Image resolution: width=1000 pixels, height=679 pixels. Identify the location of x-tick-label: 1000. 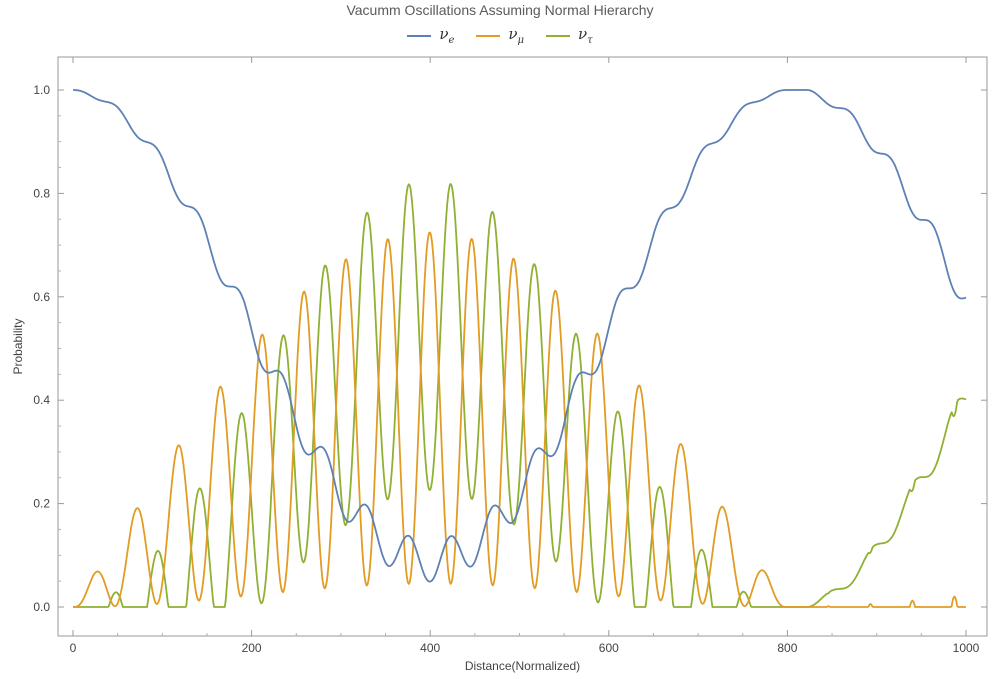
(966, 648).